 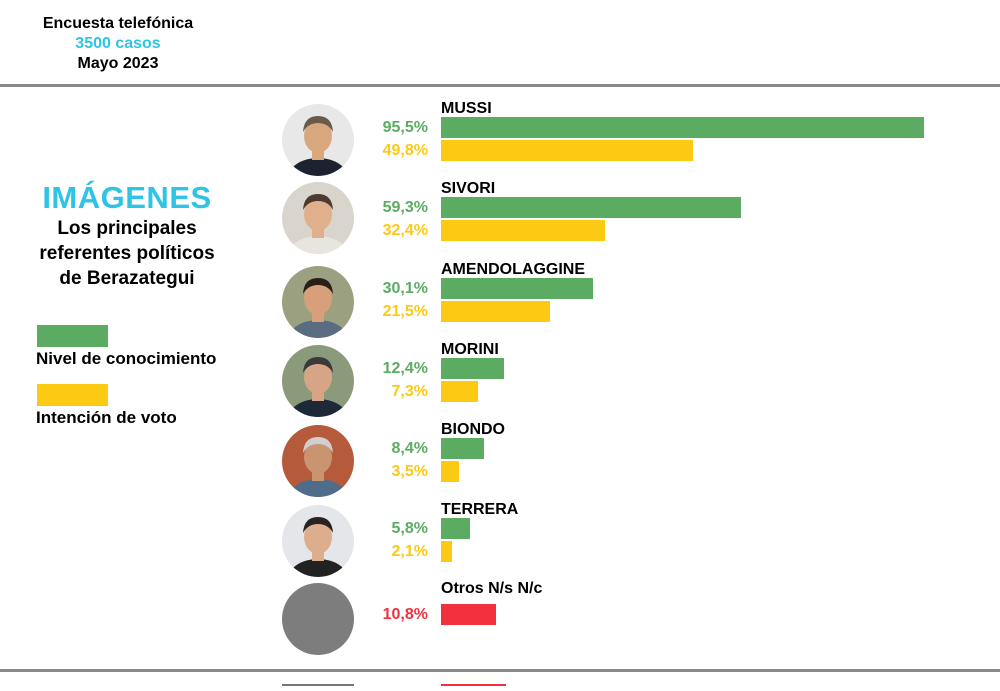 I want to click on legend-swatch-vote, so click(x=72, y=395).